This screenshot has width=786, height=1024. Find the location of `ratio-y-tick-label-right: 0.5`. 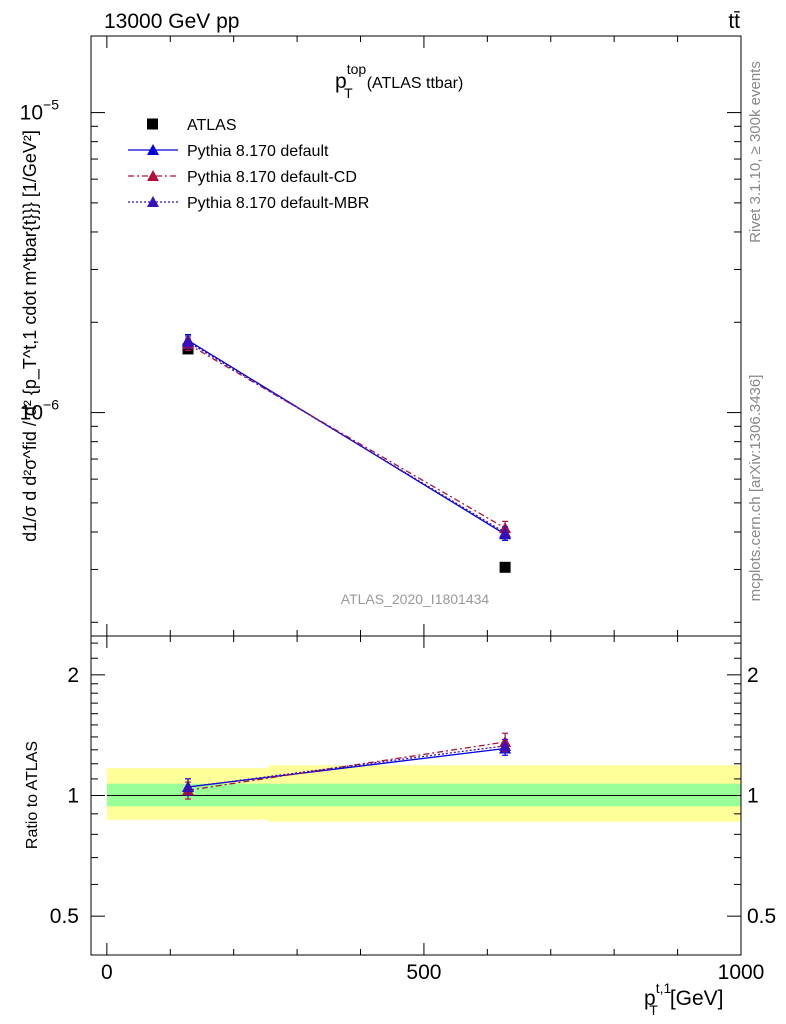

ratio-y-tick-label-right: 0.5 is located at coordinates (761, 916).